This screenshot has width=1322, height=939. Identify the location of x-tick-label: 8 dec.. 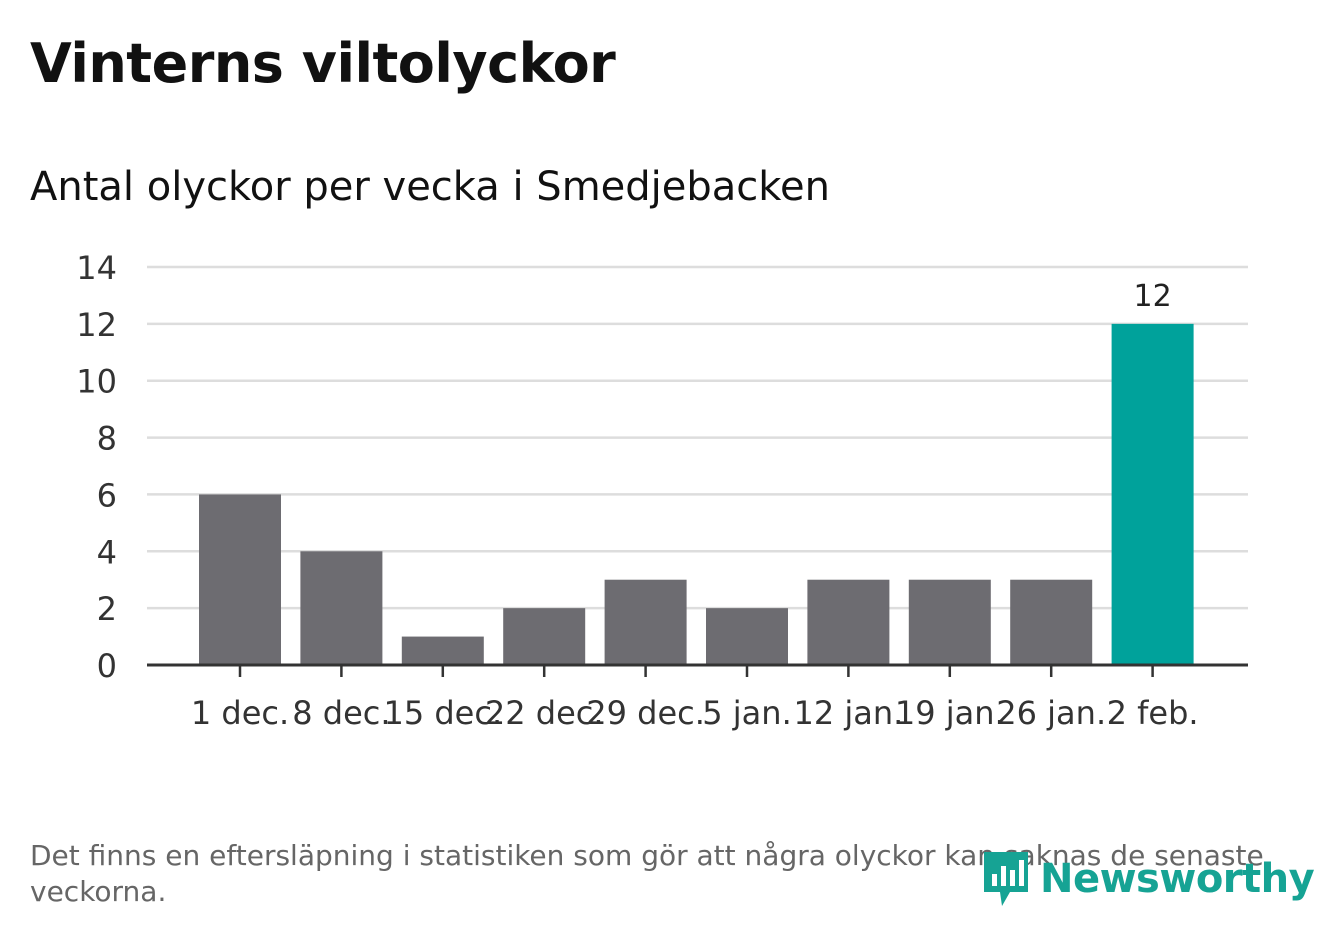
(341, 713).